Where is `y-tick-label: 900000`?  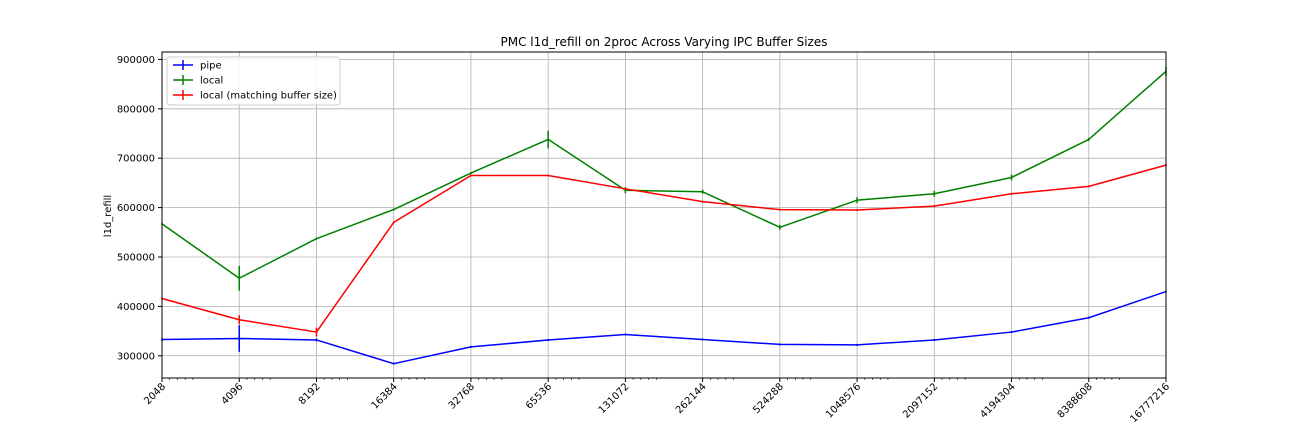 y-tick-label: 900000 is located at coordinates (136, 60).